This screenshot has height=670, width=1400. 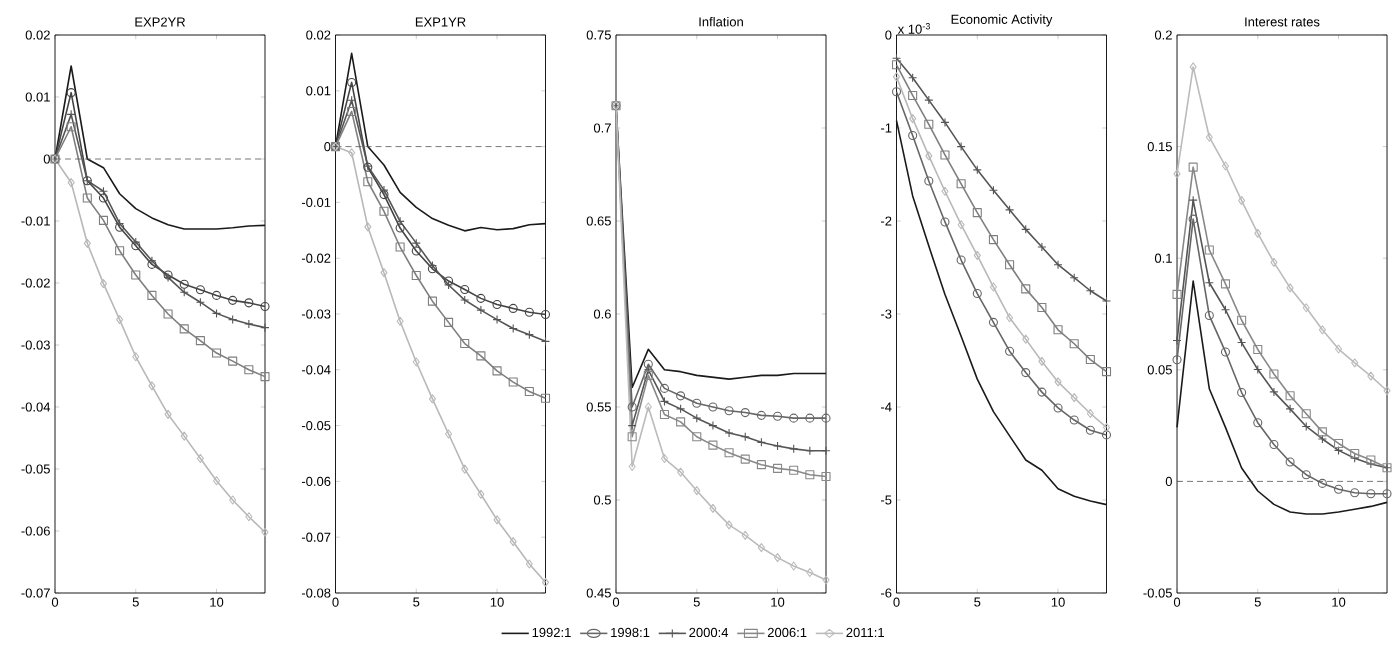 What do you see at coordinates (865, 632) in the screenshot?
I see `legend-label: 2011:1` at bounding box center [865, 632].